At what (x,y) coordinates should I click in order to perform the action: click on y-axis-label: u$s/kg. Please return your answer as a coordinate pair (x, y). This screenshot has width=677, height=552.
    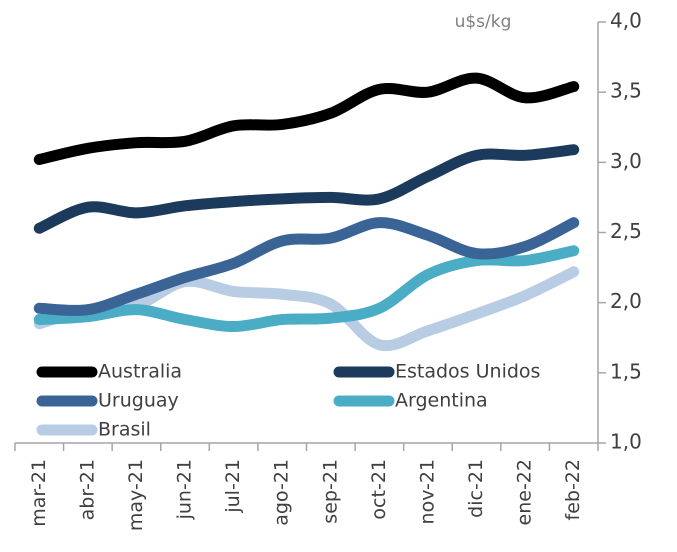
    Looking at the image, I should click on (483, 22).